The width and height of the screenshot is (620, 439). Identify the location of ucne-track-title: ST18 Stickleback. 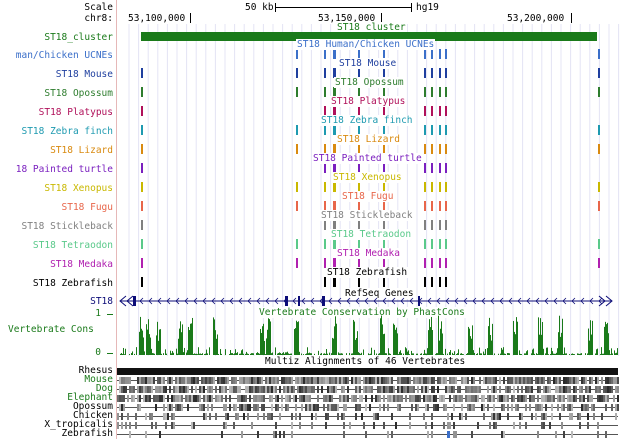
(367, 215).